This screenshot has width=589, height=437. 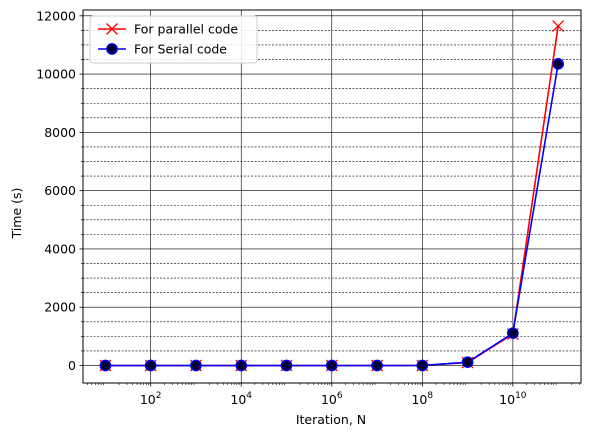 I want to click on y-tick-label: 0, so click(x=72, y=365).